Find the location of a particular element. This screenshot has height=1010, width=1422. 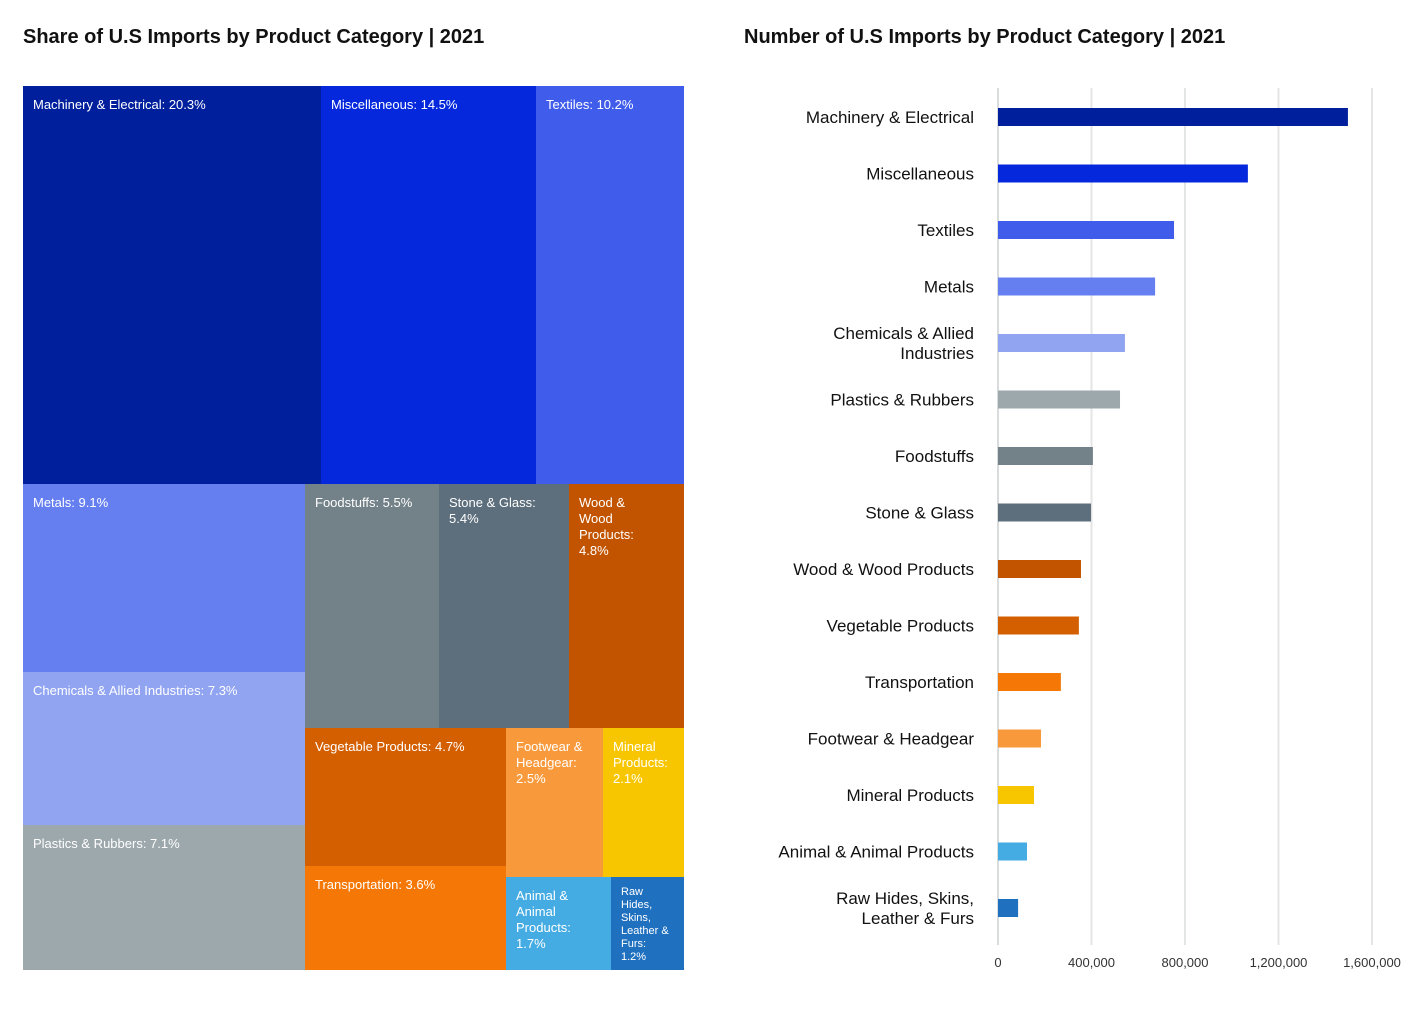

category-label: Machinery & Electrical is located at coordinates (890, 117).